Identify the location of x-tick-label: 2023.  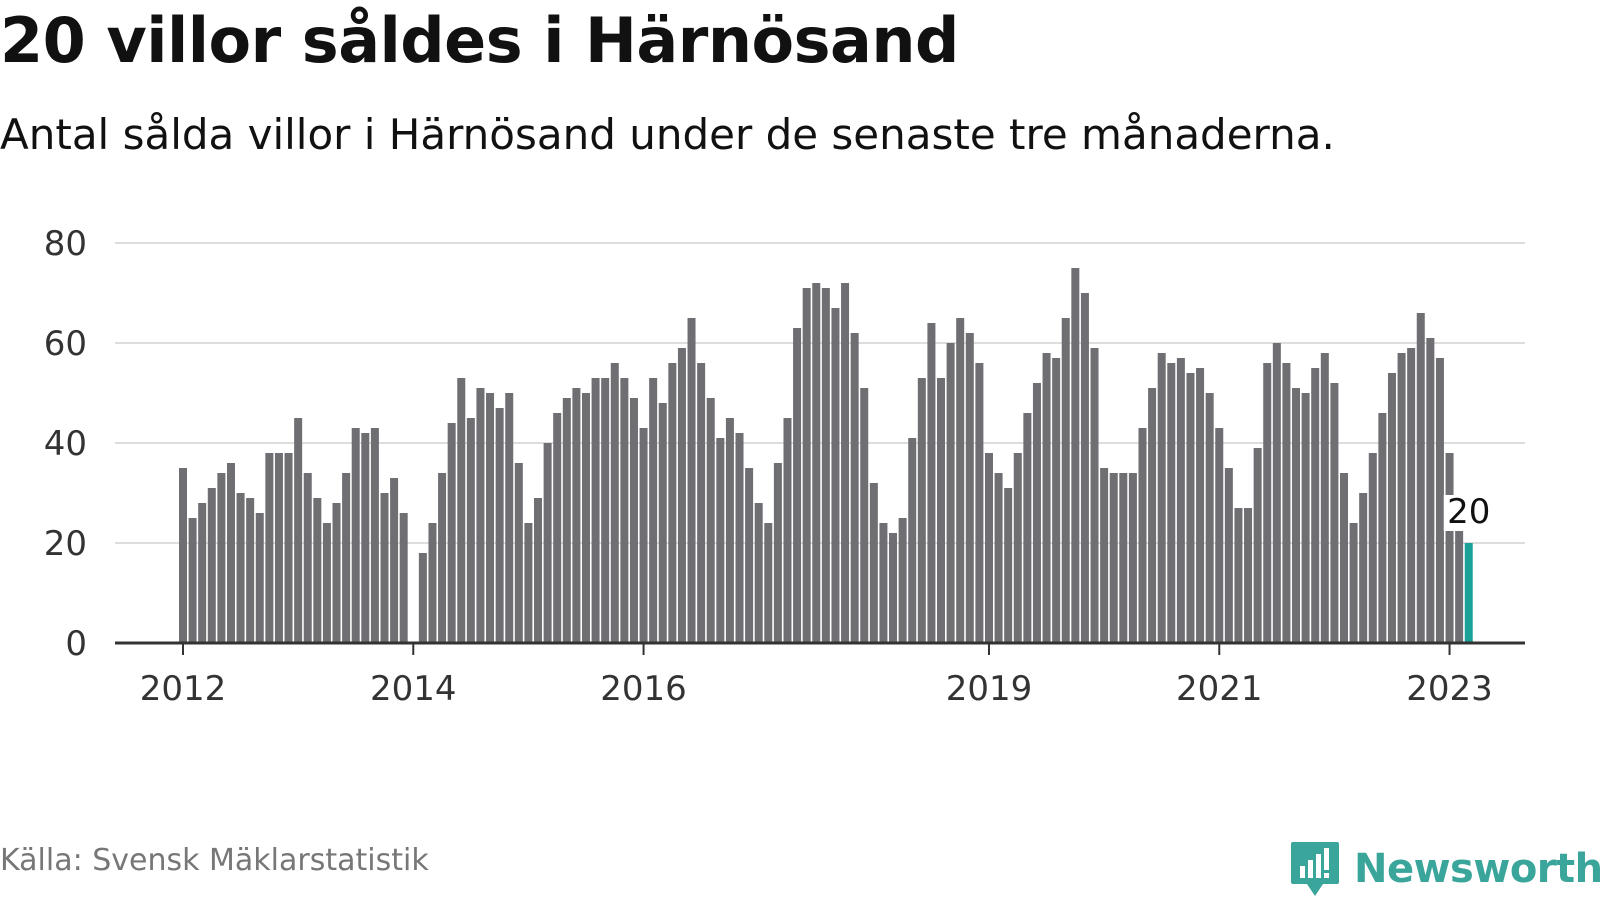
(1449, 689).